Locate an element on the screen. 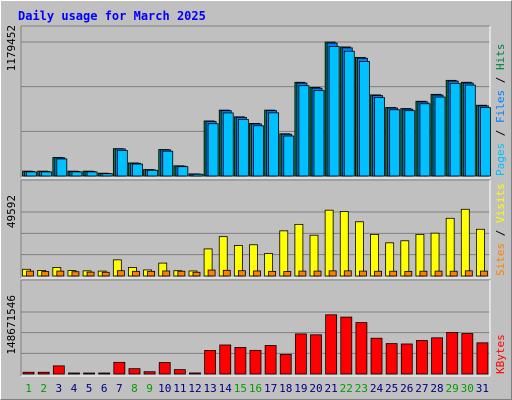 Image resolution: width=512 pixels, height=400 pixels. legend-label-kbytes-0: KBytes is located at coordinates (500, 354).